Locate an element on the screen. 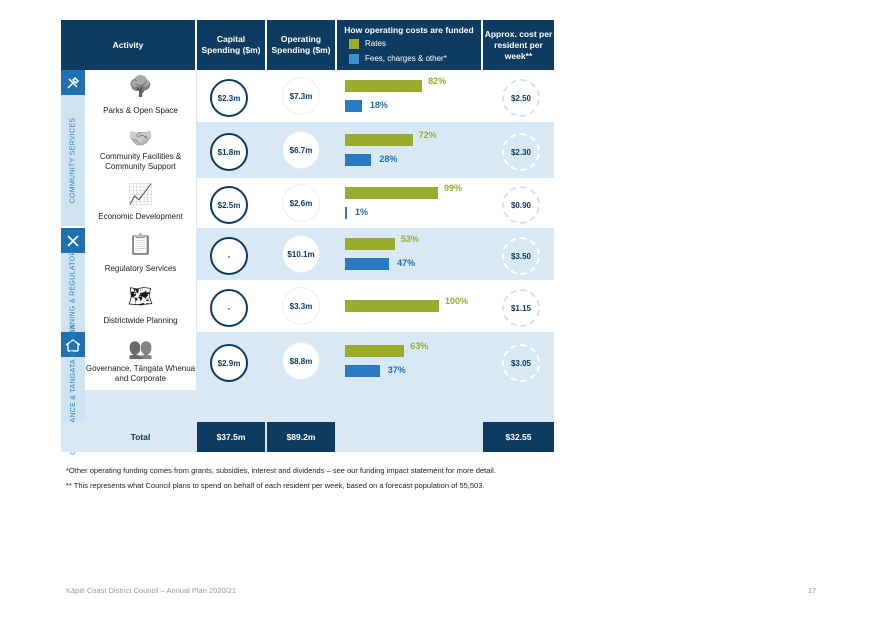  total-label: Total is located at coordinates (140, 437).